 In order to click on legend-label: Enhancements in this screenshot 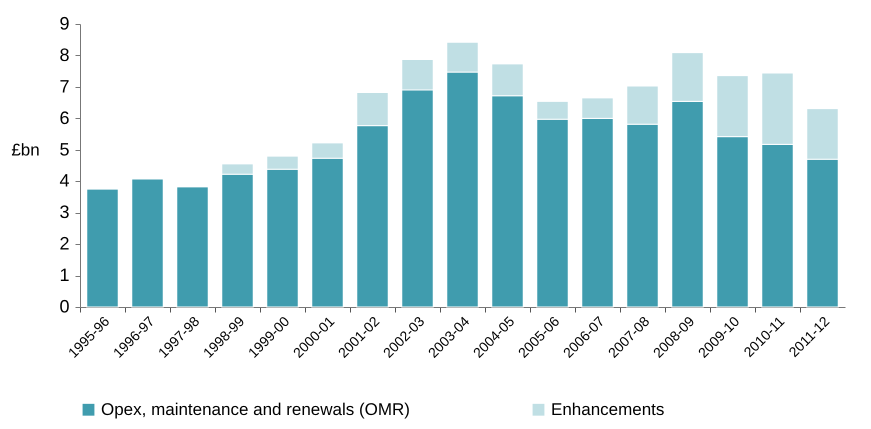, I will do `click(607, 409)`.